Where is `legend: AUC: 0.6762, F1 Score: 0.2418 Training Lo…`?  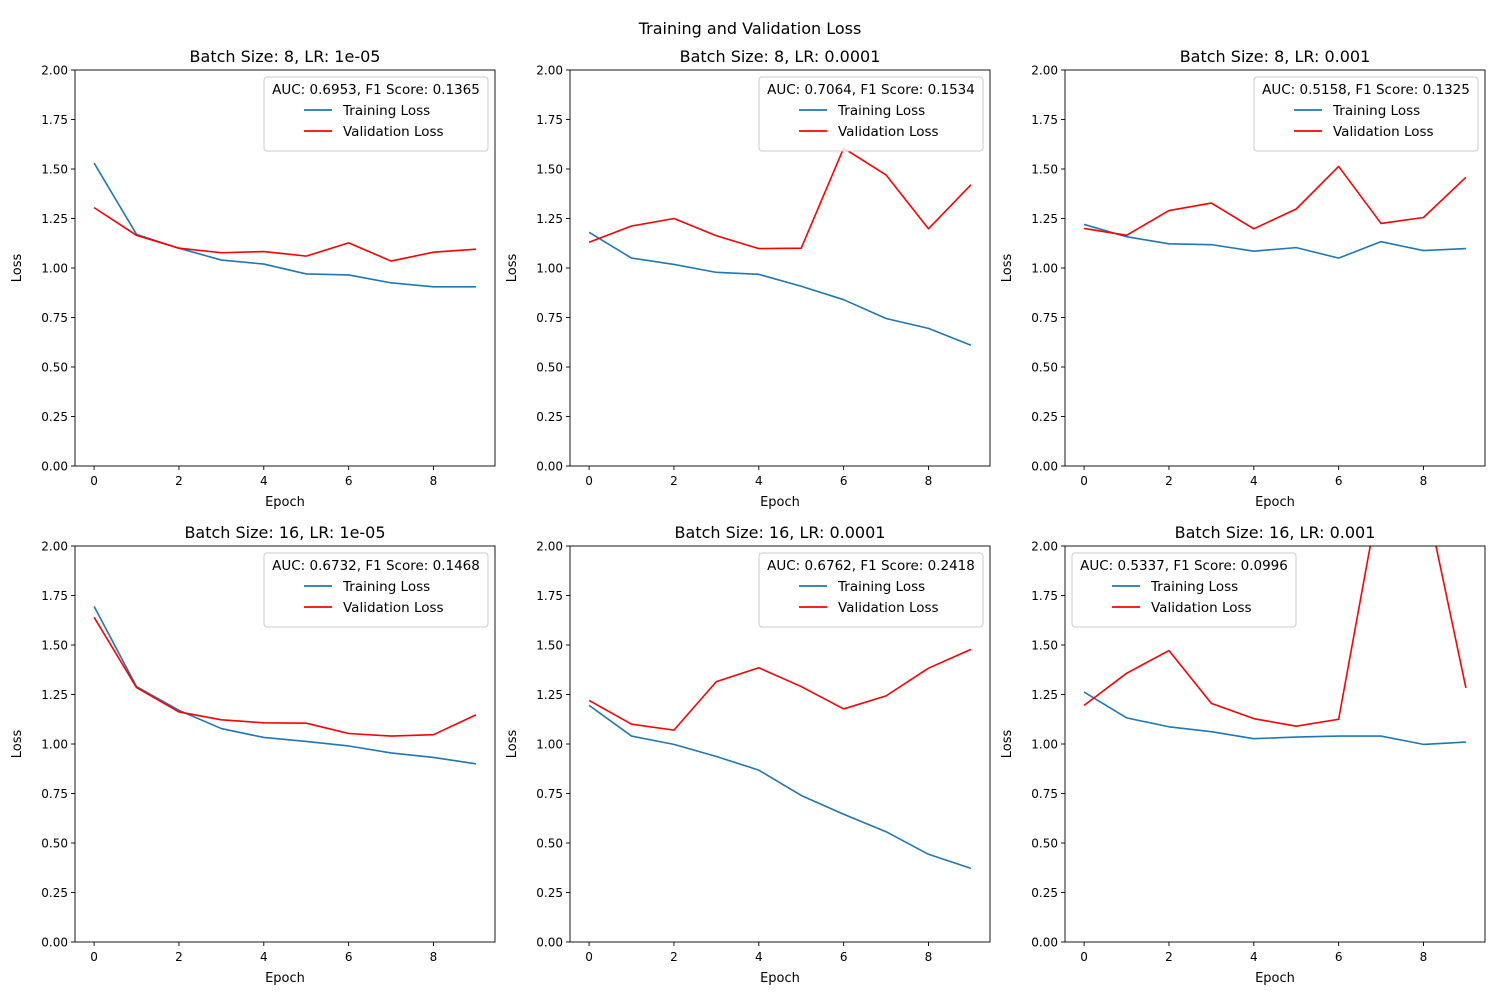
legend: AUC: 0.6762, F1 Score: 0.2418 Training Lo… is located at coordinates (871, 590).